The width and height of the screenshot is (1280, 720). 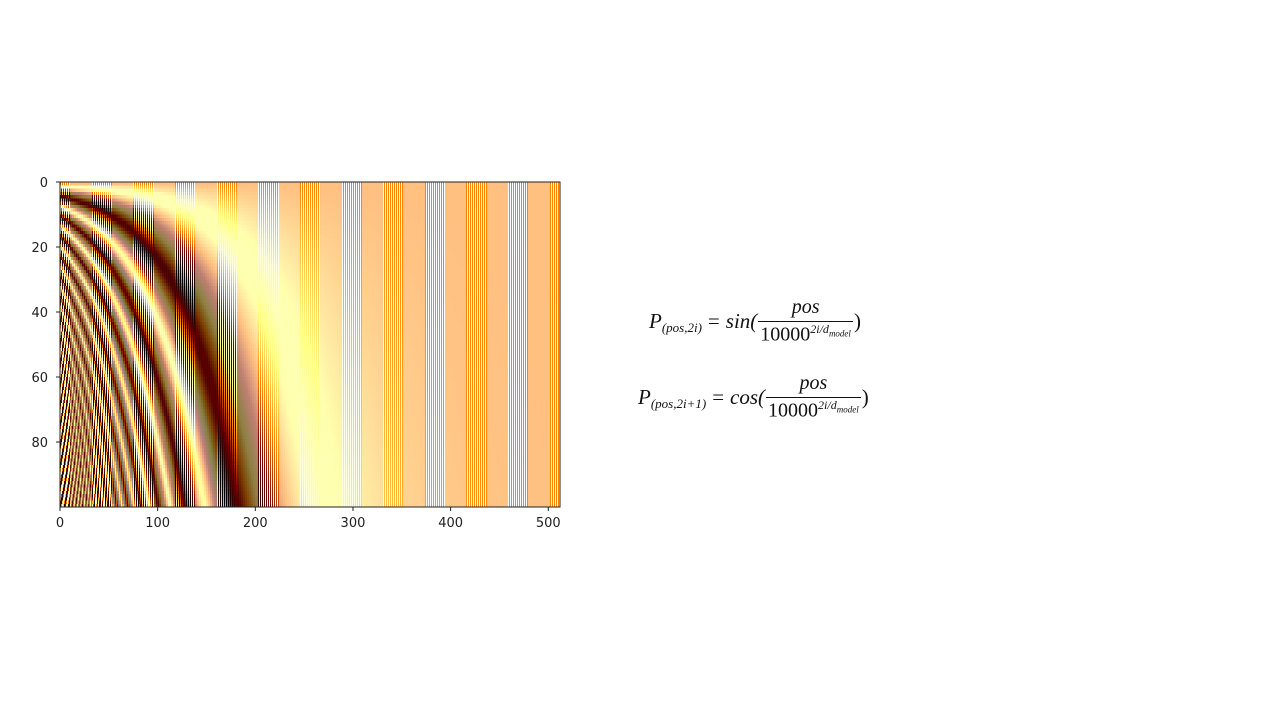 What do you see at coordinates (39, 248) in the screenshot?
I see `y-tick-label: 20` at bounding box center [39, 248].